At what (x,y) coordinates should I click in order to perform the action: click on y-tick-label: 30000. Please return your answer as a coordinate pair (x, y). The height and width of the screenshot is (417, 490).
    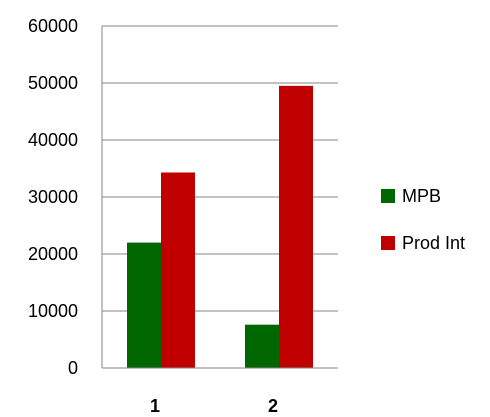
    Looking at the image, I should click on (53, 197).